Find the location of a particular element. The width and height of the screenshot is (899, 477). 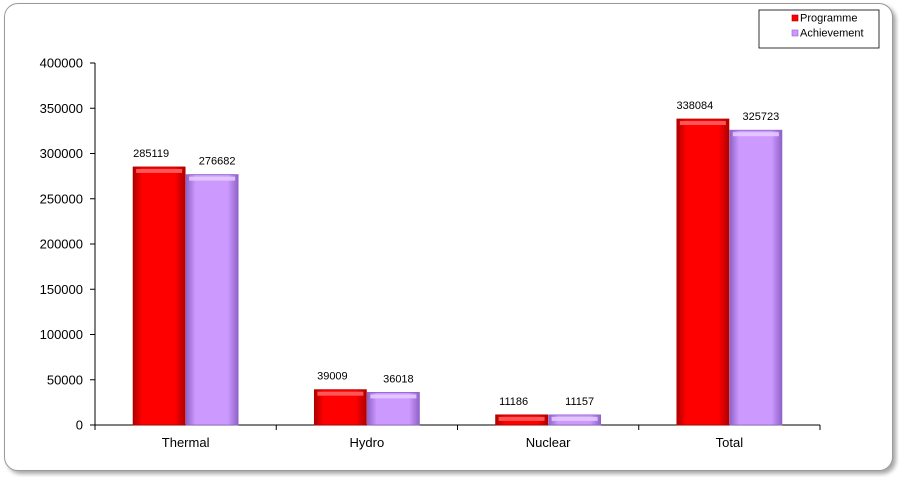

bar-programme-hydro is located at coordinates (340, 407).